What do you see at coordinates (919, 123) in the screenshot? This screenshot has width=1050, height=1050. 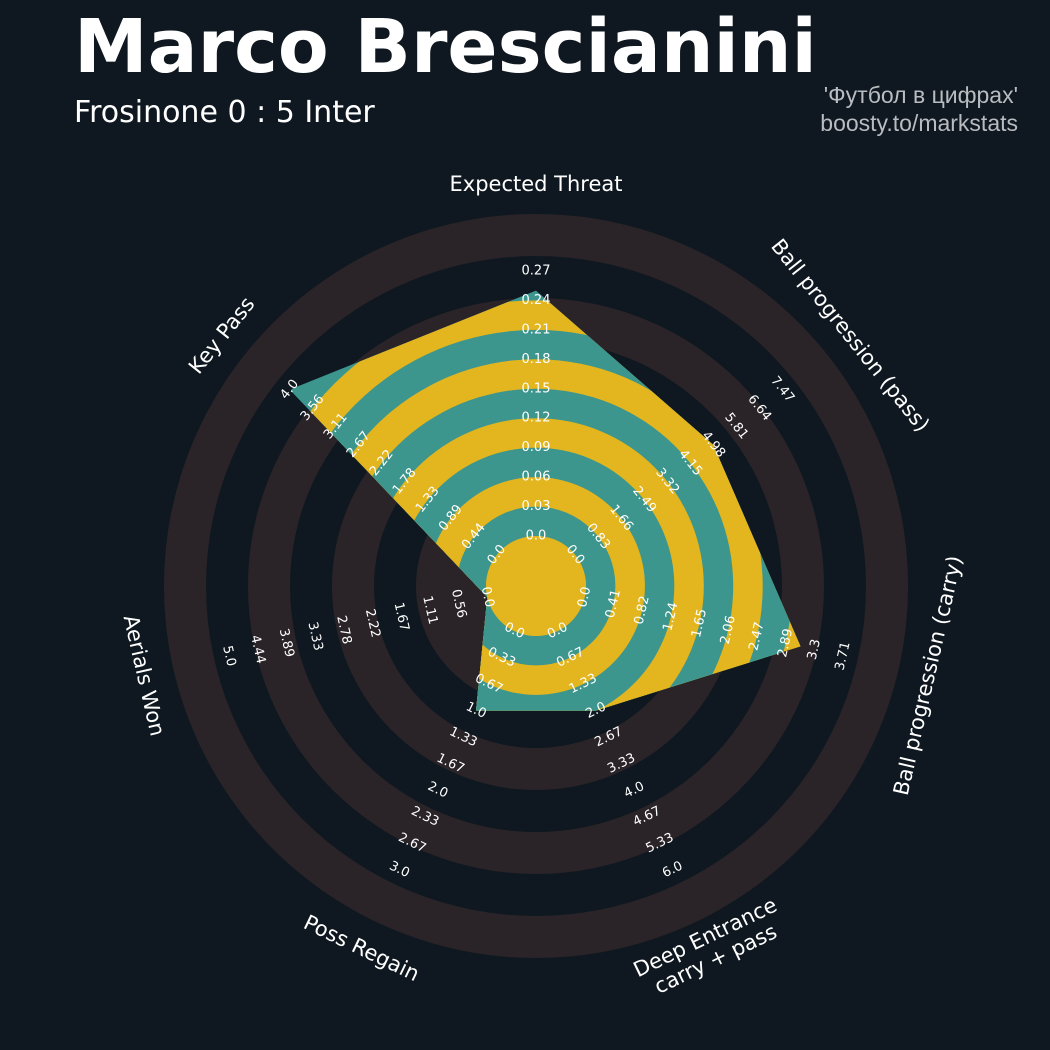 I see `credit-line-2: boosty.to/markstats` at bounding box center [919, 123].